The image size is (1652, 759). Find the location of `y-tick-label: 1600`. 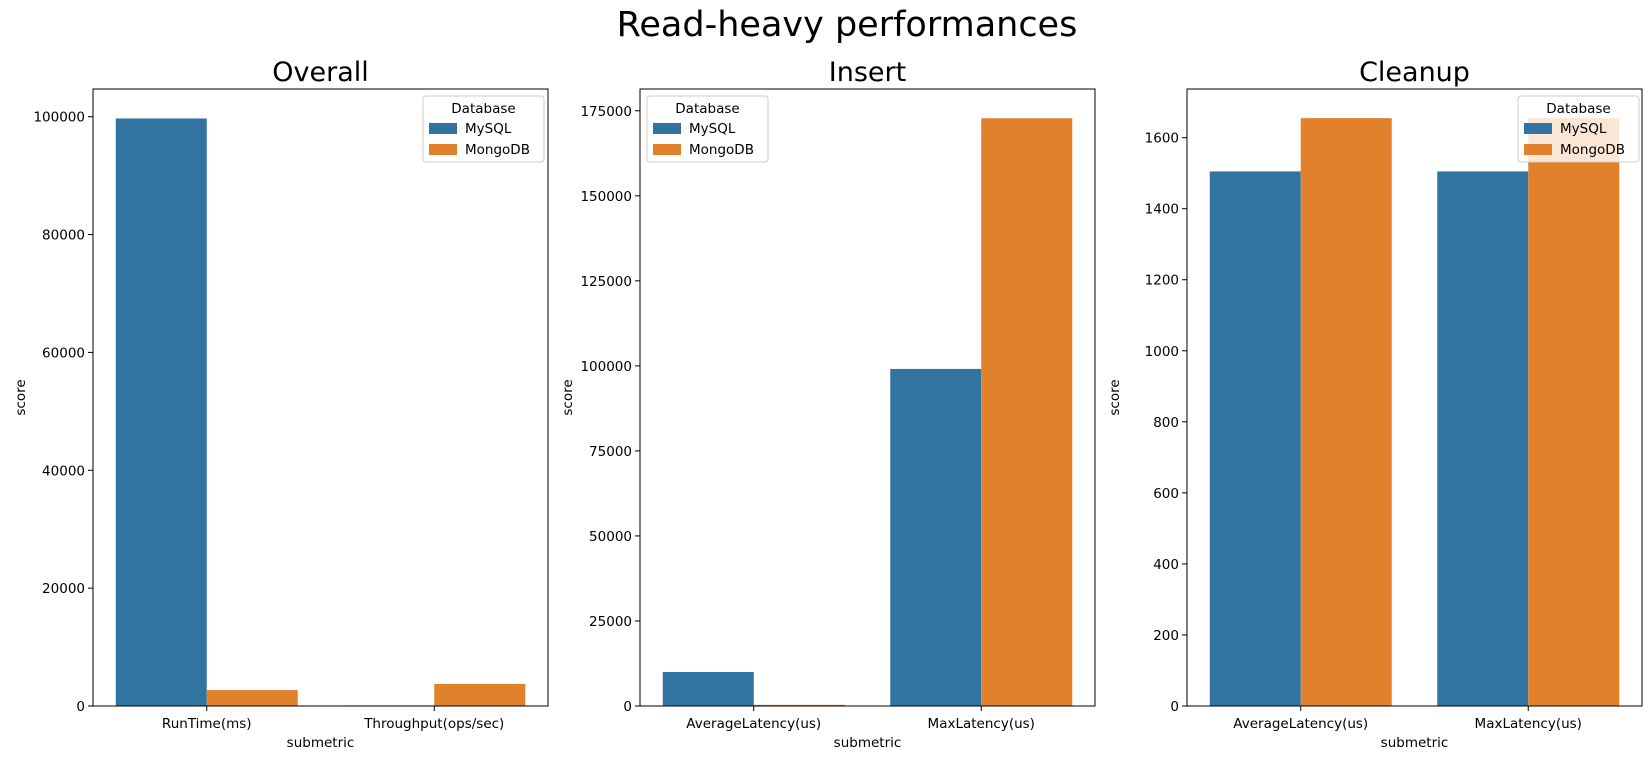

y-tick-label: 1600 is located at coordinates (1162, 139).